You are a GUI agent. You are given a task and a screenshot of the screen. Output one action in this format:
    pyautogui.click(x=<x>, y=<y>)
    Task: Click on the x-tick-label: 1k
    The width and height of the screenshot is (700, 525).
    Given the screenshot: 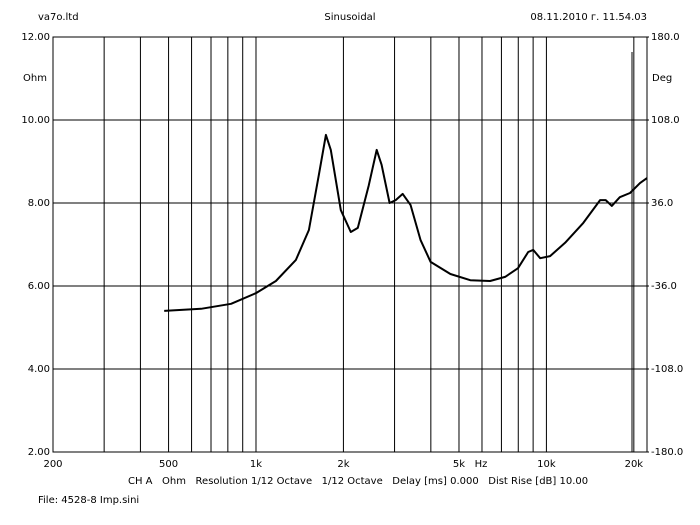 What is the action you would take?
    pyautogui.click(x=256, y=464)
    